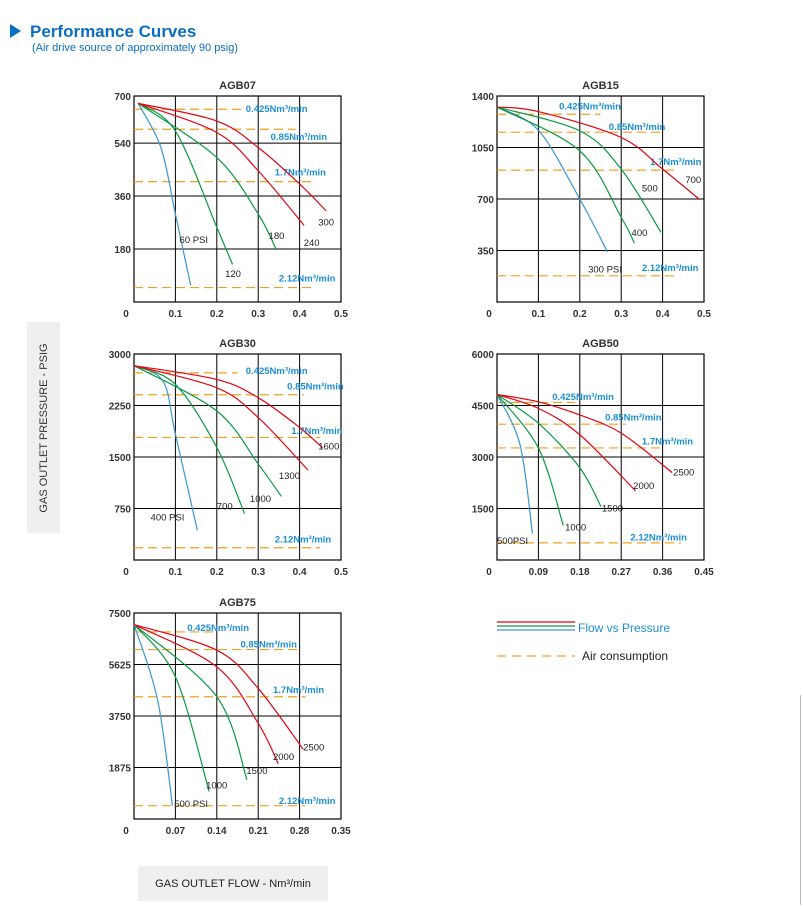 The image size is (803, 909). Describe the element at coordinates (15, 31) in the screenshot. I see `triangle-right-icon` at that location.